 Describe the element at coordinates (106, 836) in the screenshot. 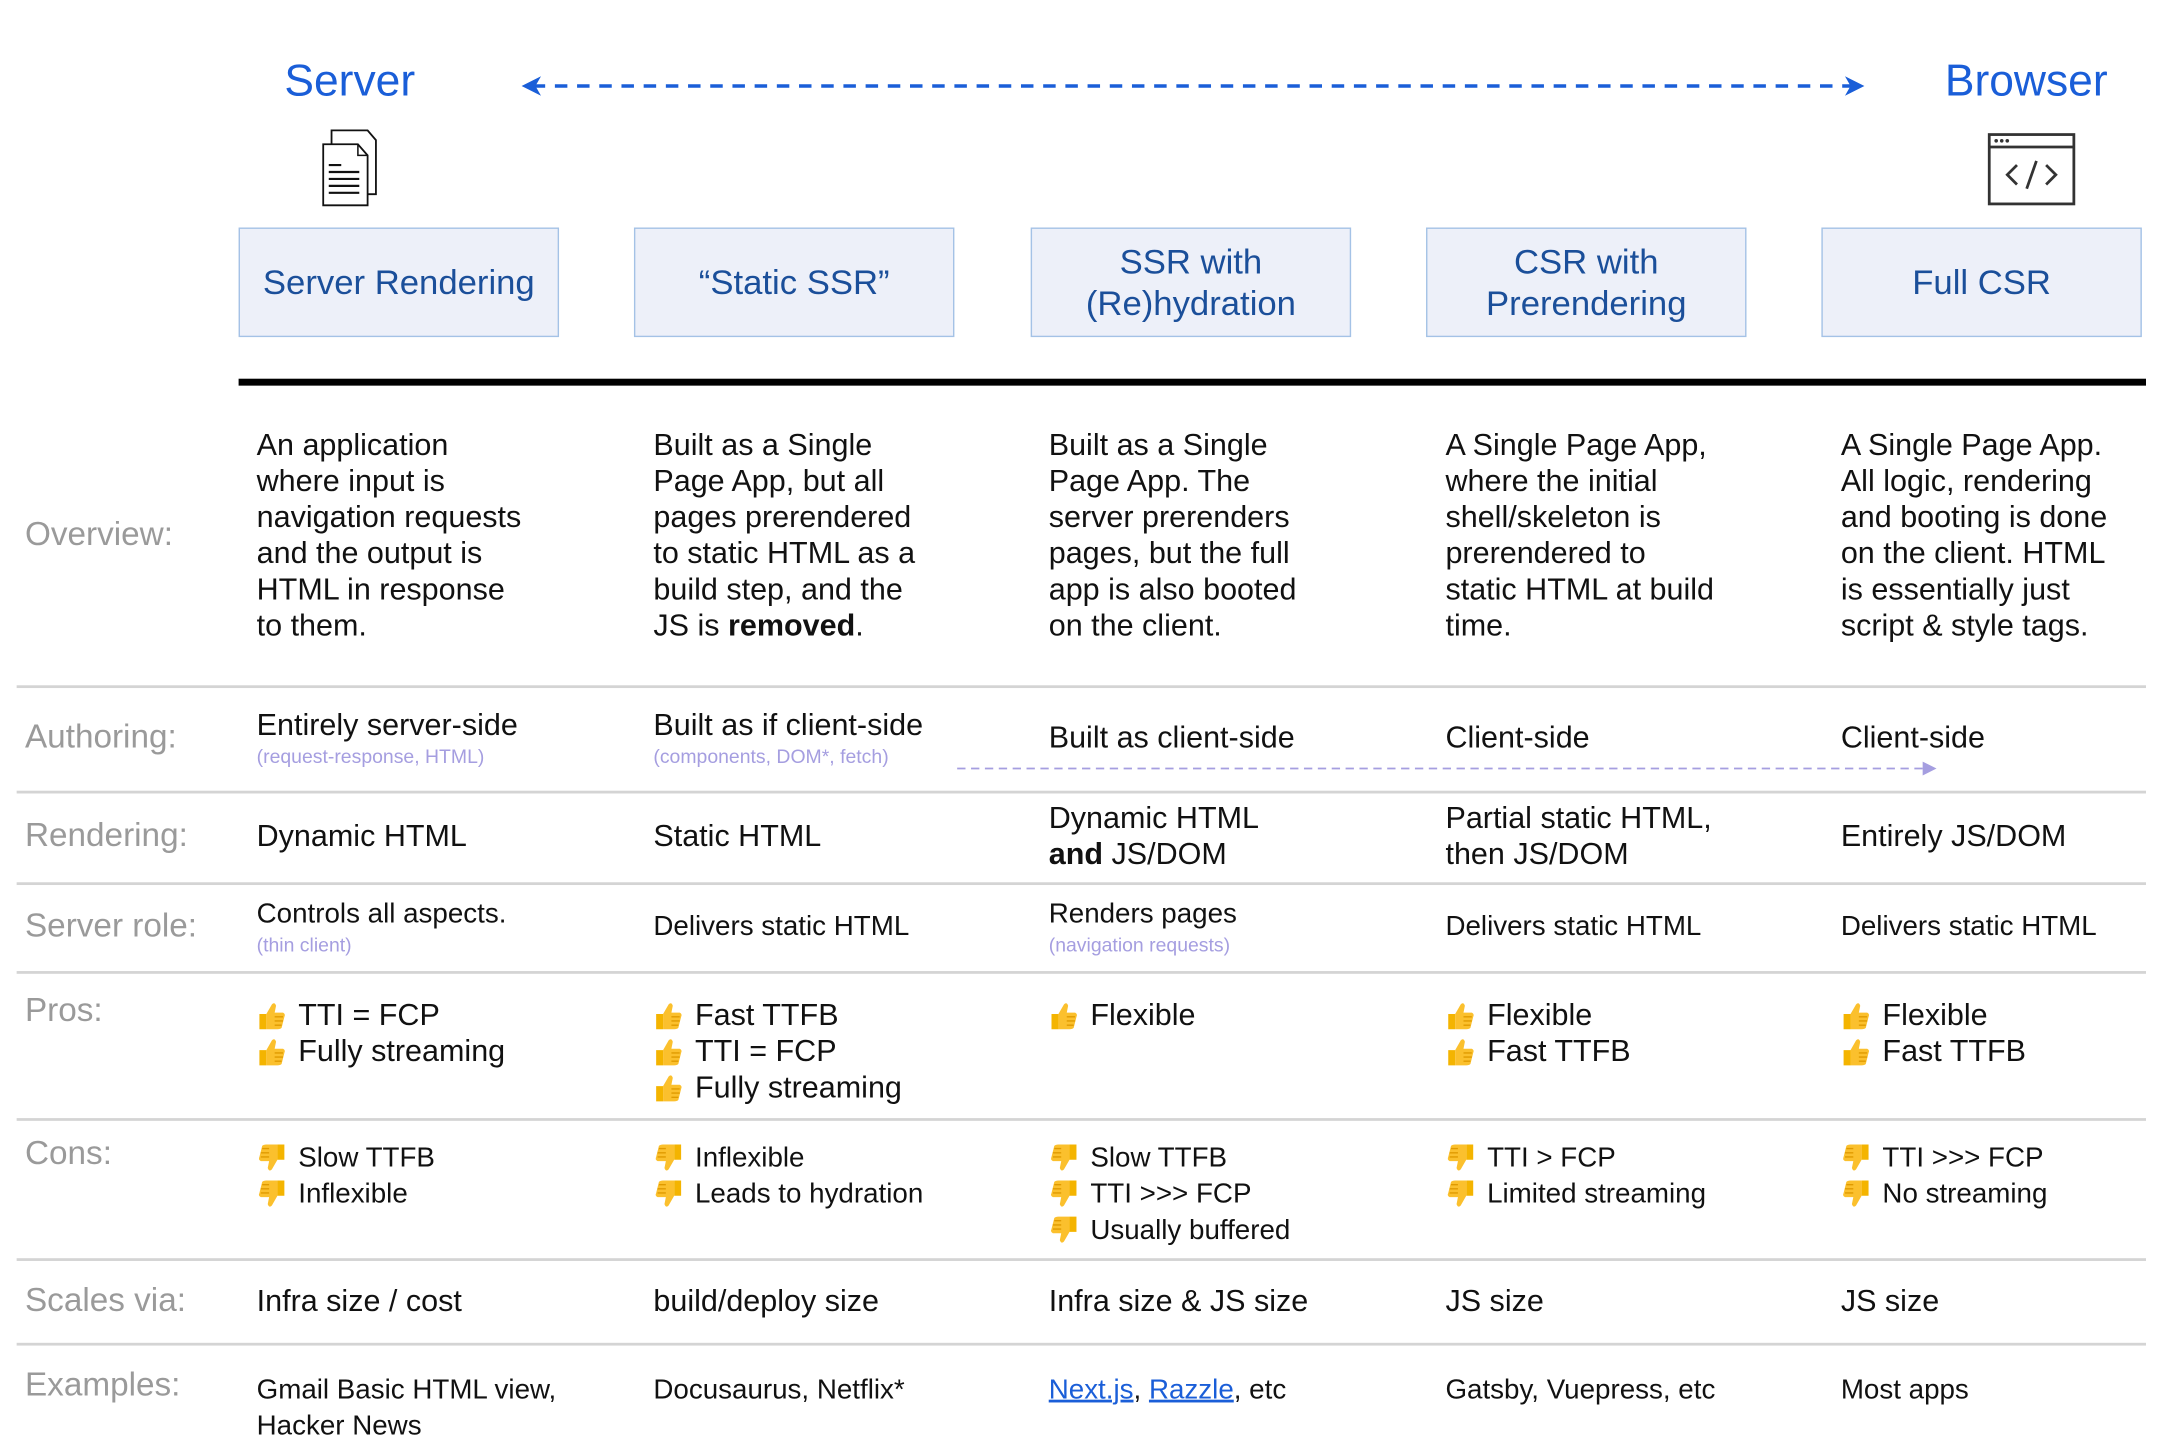

I see `row-label: Rendering:` at that location.